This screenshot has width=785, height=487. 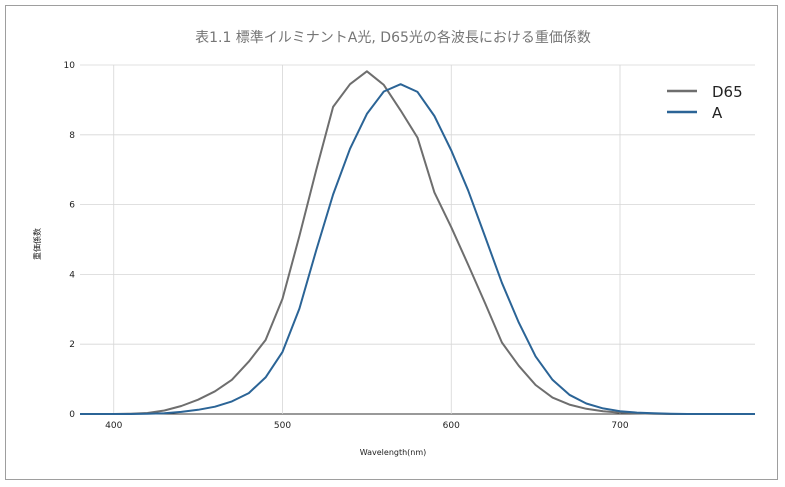 What do you see at coordinates (282, 426) in the screenshot?
I see `x-tick-label: 500` at bounding box center [282, 426].